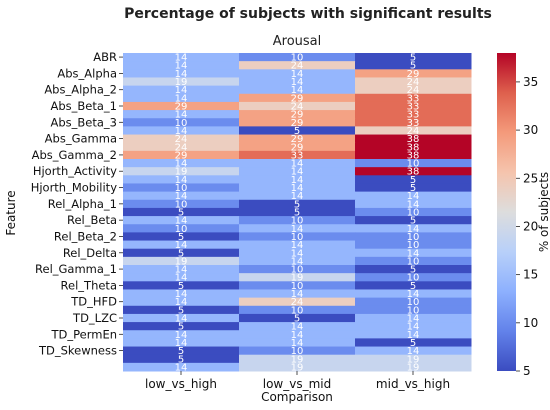 The width and height of the screenshot is (550, 410). Describe the element at coordinates (83, 334) in the screenshot. I see `y-tick-label: TD_PermEn` at that location.